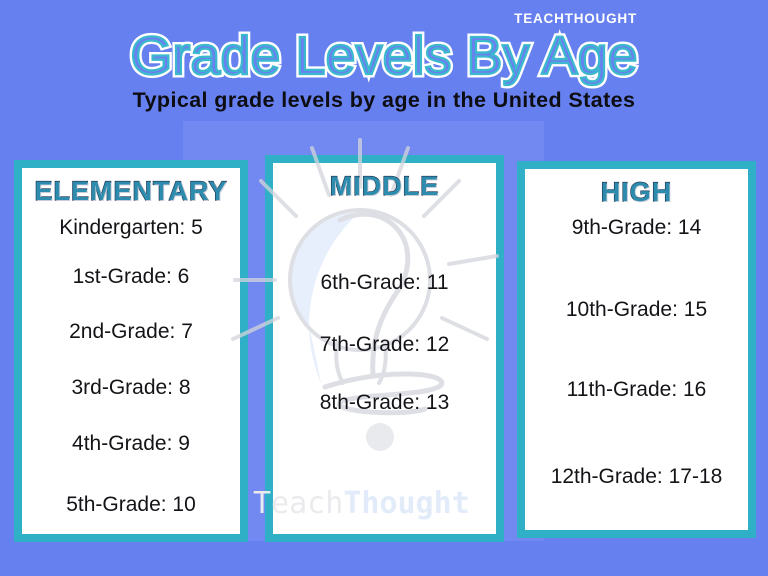 The width and height of the screenshot is (768, 576). I want to click on page-title-outline: Grade Levels By Age, so click(384, 56).